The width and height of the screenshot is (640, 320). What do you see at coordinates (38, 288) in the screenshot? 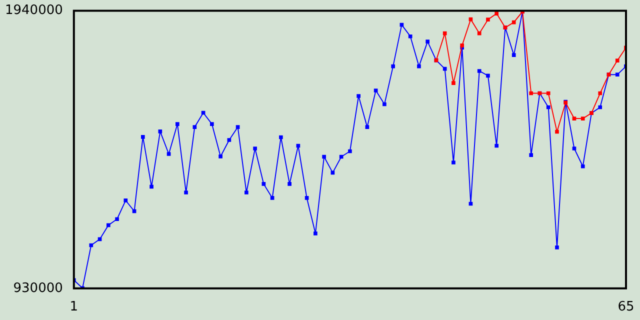
I see `y-tick-label: 930000` at bounding box center [38, 288].